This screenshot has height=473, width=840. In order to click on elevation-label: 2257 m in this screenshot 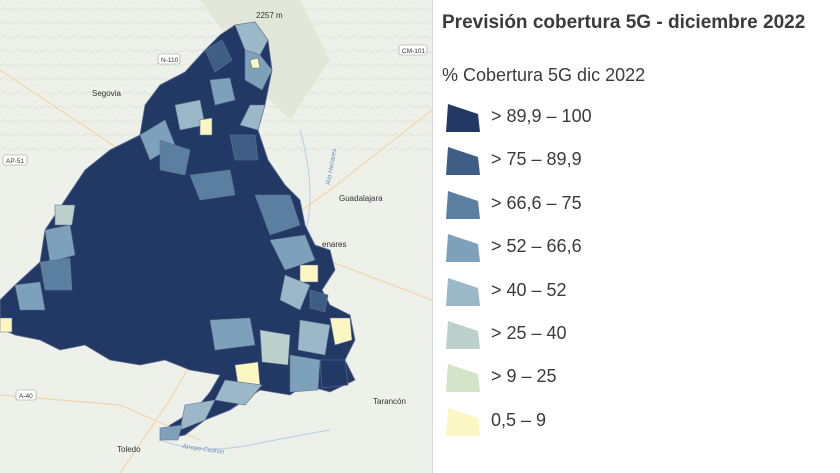, I will do `click(269, 15)`.